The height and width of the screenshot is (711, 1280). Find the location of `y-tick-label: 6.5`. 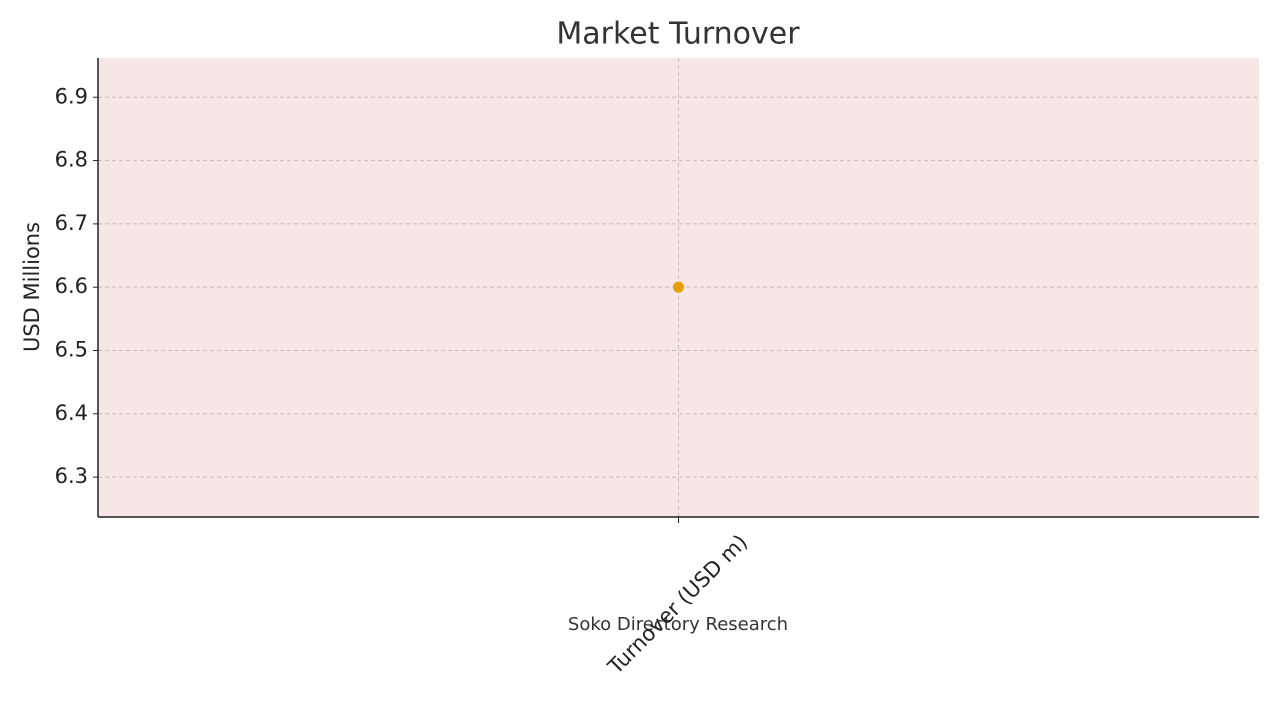

y-tick-label: 6.5 is located at coordinates (71, 349).